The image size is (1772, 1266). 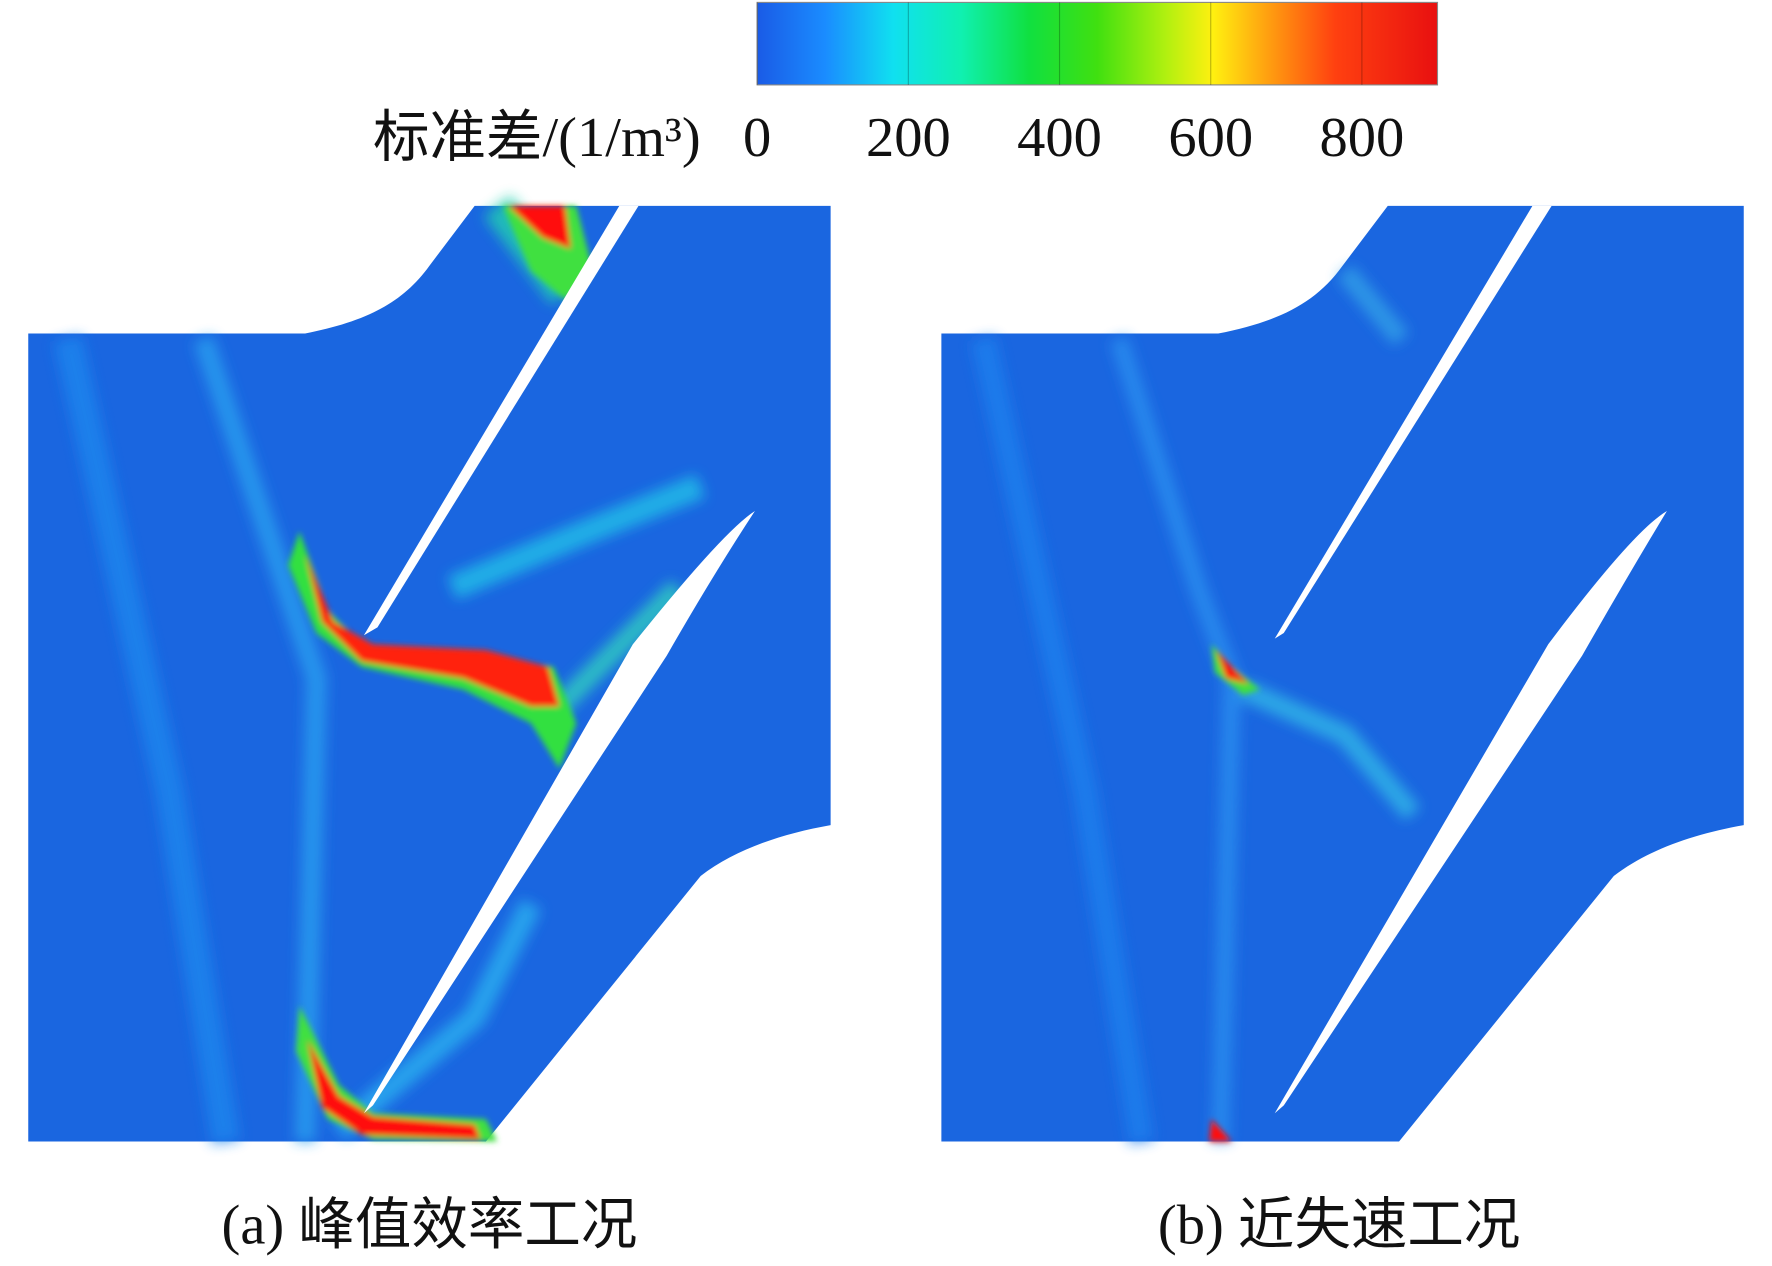 I want to click on colorbar-tick-label: 0, so click(x=757, y=138).